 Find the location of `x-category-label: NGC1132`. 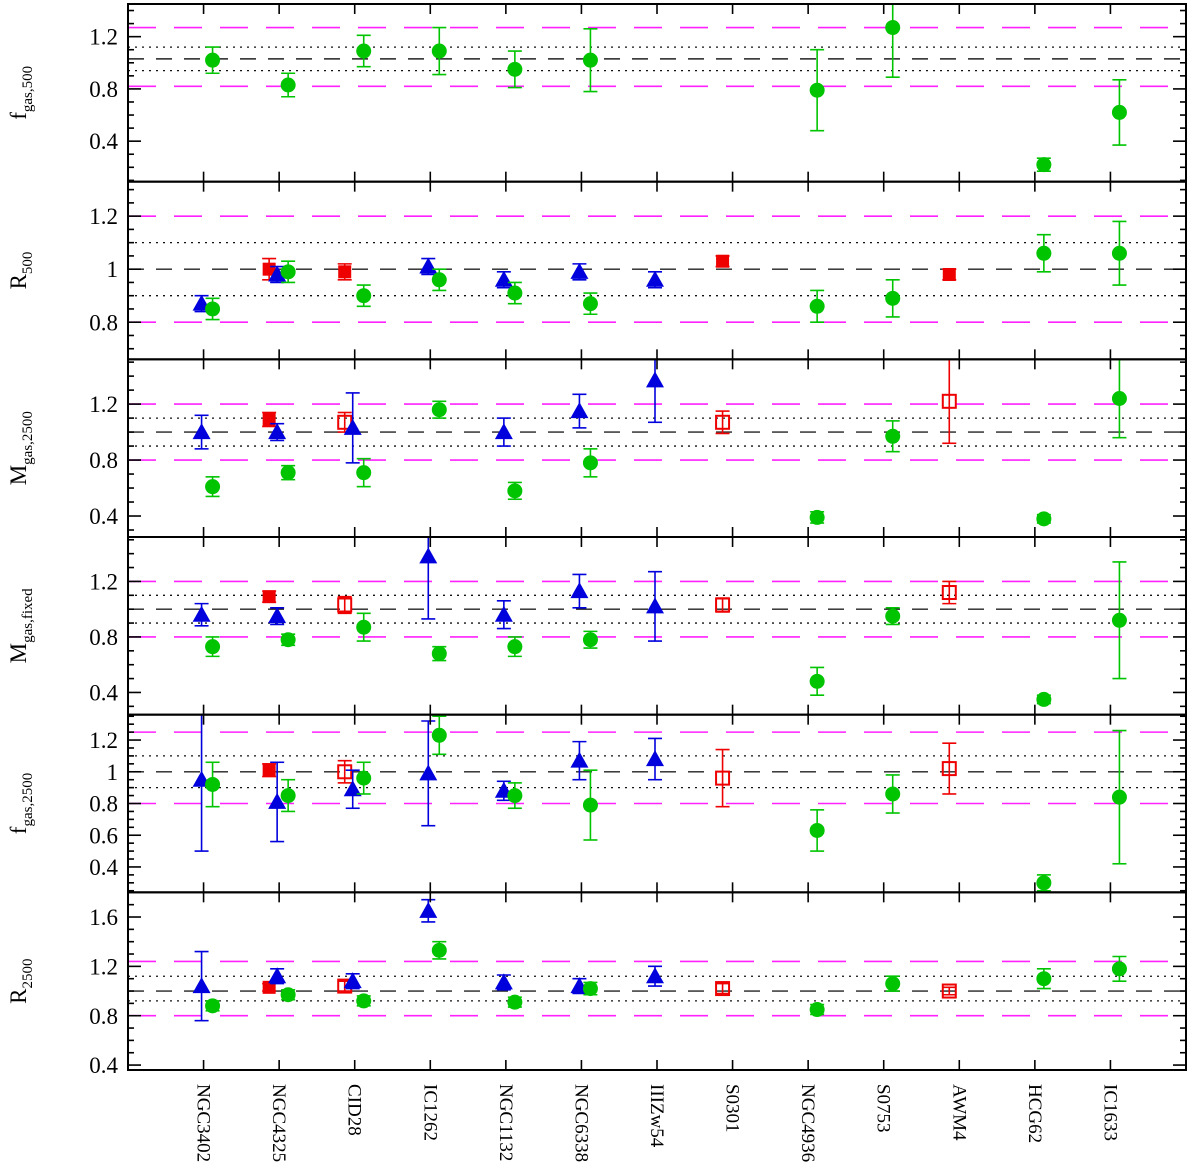

x-category-label: NGC1132 is located at coordinates (505, 1122).